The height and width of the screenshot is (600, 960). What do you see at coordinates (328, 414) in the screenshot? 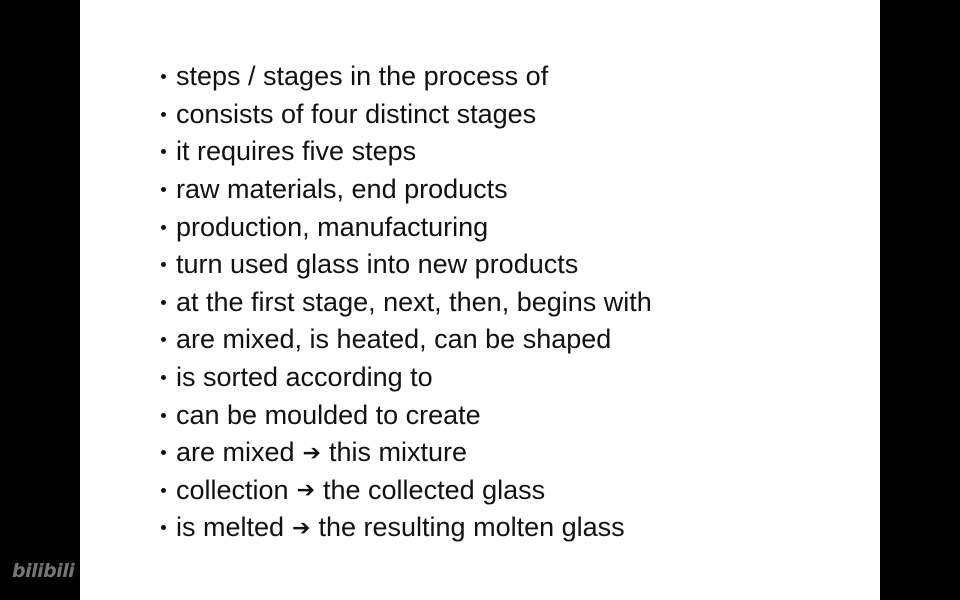
I see `bullet-text: can be moulded to create` at bounding box center [328, 414].